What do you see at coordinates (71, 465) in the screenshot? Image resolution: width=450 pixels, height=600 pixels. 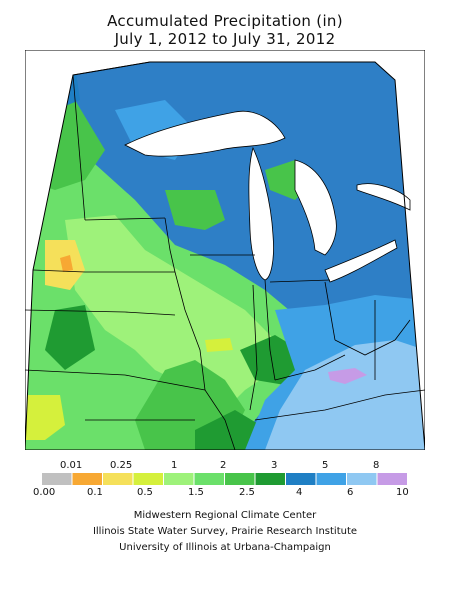 I see `legend-label-0.01: 0.01` at bounding box center [71, 465].